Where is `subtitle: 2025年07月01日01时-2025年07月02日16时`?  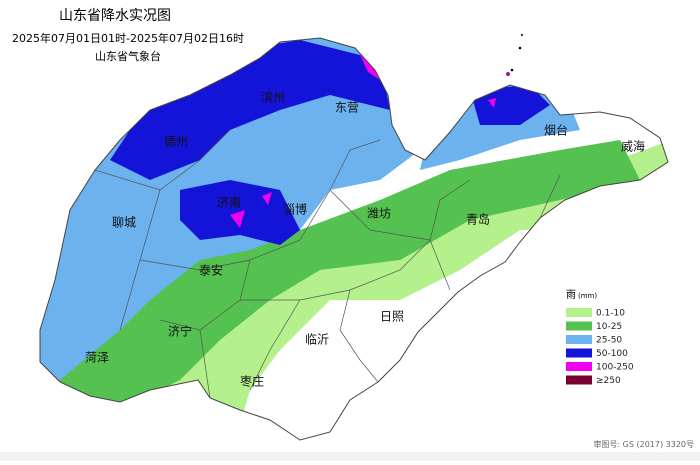 subtitle: 2025年07月01日01时-2025年07月02日16时 is located at coordinates (128, 38).